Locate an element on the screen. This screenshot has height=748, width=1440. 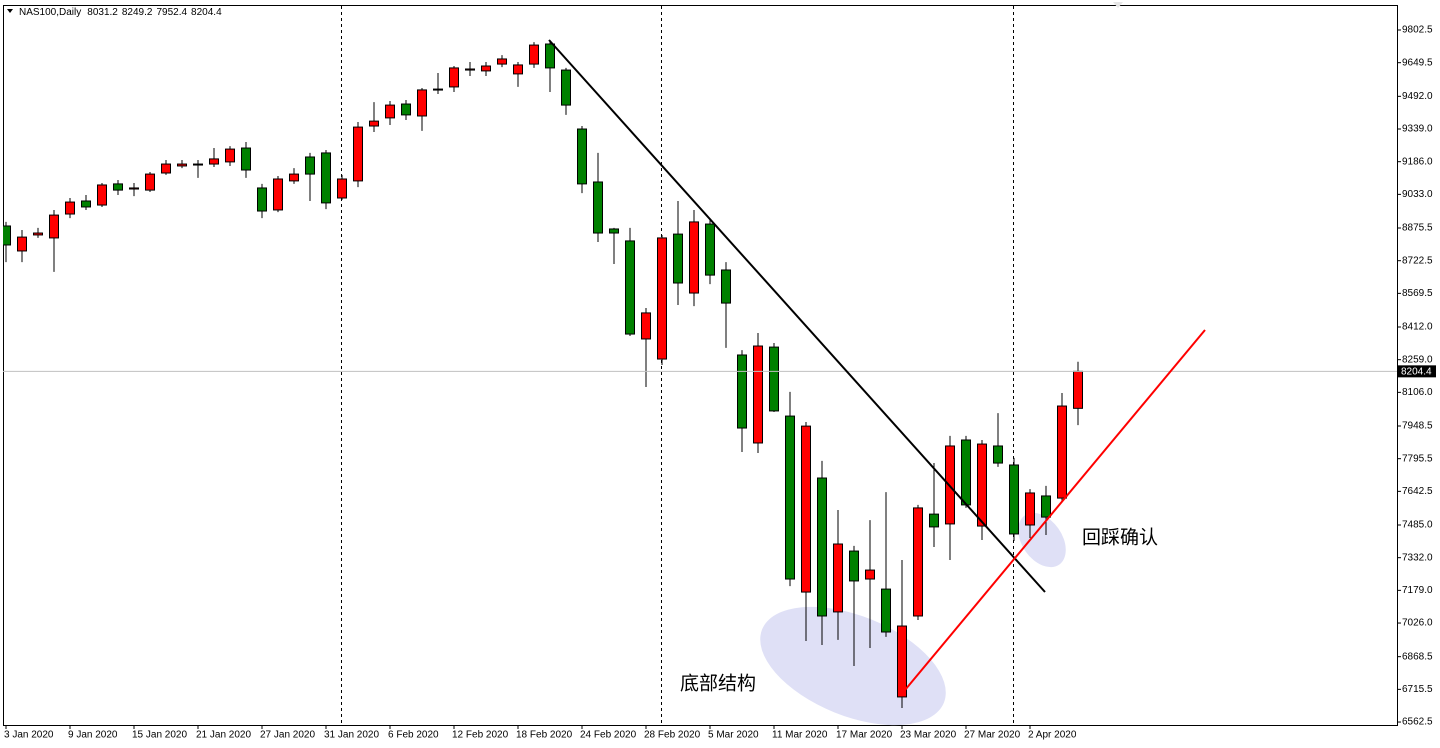
y-tick-label: 9649.5 is located at coordinates (1417, 62).